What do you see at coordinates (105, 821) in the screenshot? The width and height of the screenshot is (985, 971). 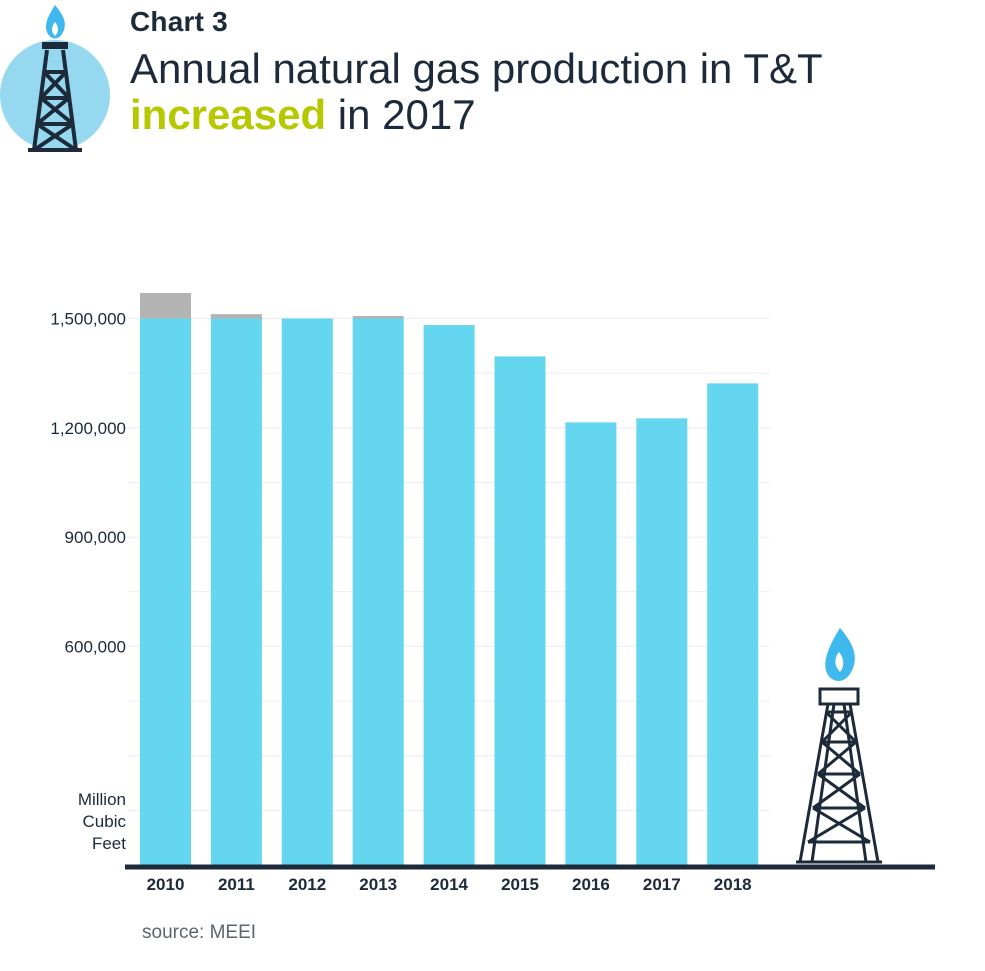 I see `y-axis-label: Cubic` at bounding box center [105, 821].